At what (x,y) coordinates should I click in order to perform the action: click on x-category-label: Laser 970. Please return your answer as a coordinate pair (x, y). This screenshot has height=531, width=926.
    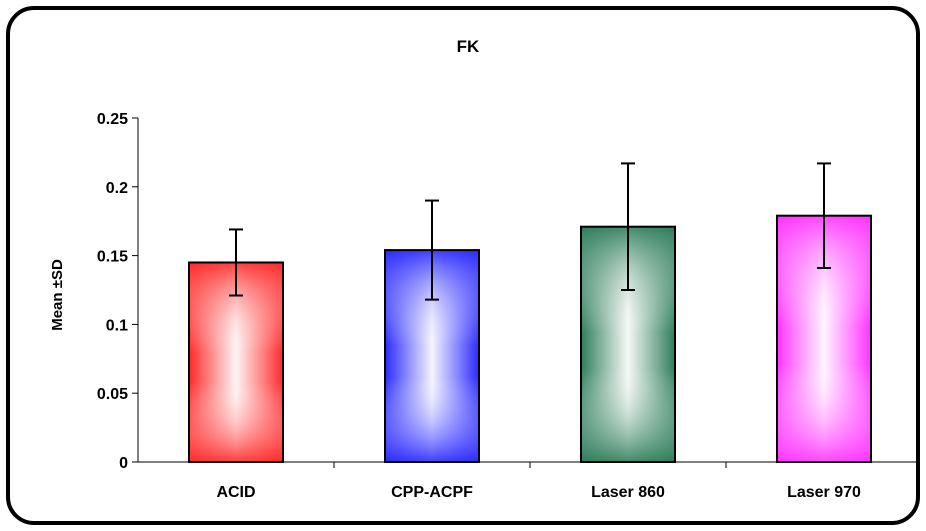
    Looking at the image, I should click on (824, 492).